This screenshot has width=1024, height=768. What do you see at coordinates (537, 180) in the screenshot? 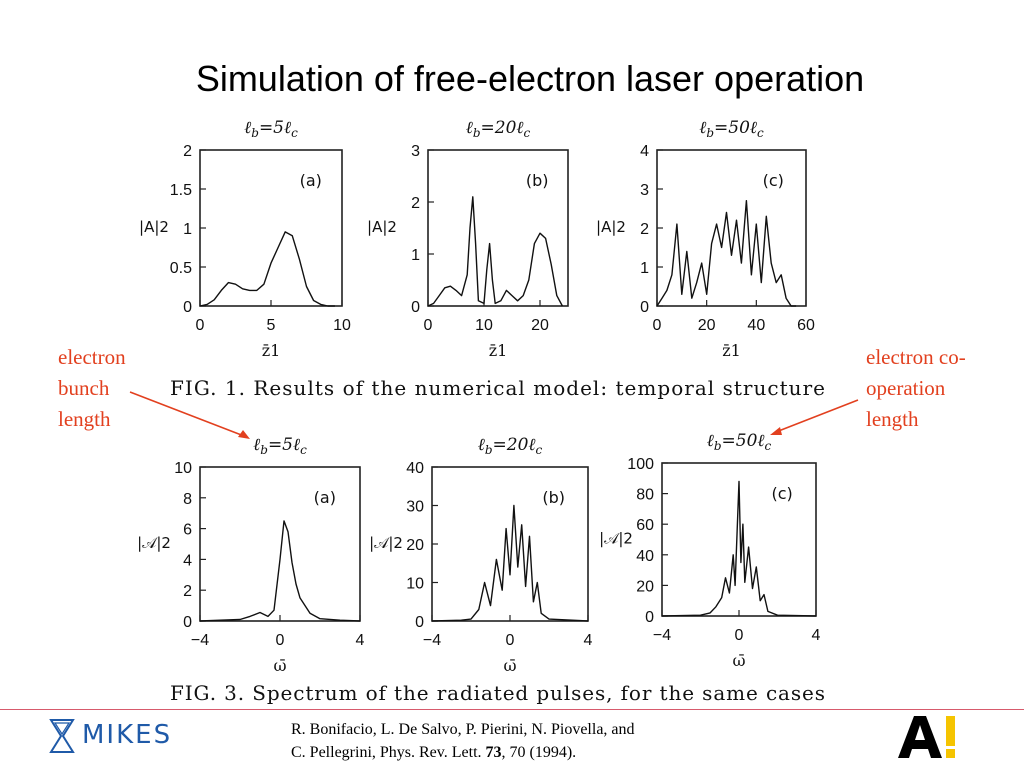
I see `panel-2-tag: (b)` at bounding box center [537, 180].